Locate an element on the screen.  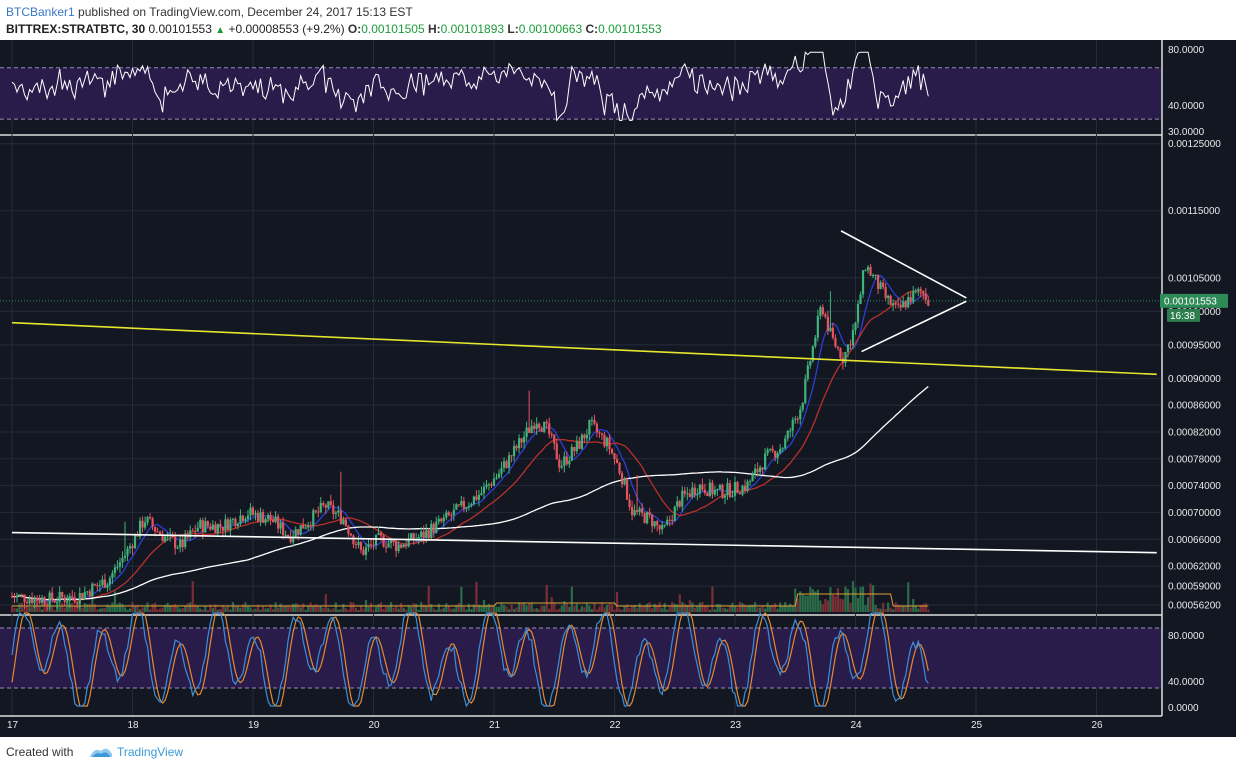
stoch-d-line is located at coordinates (470, 659).